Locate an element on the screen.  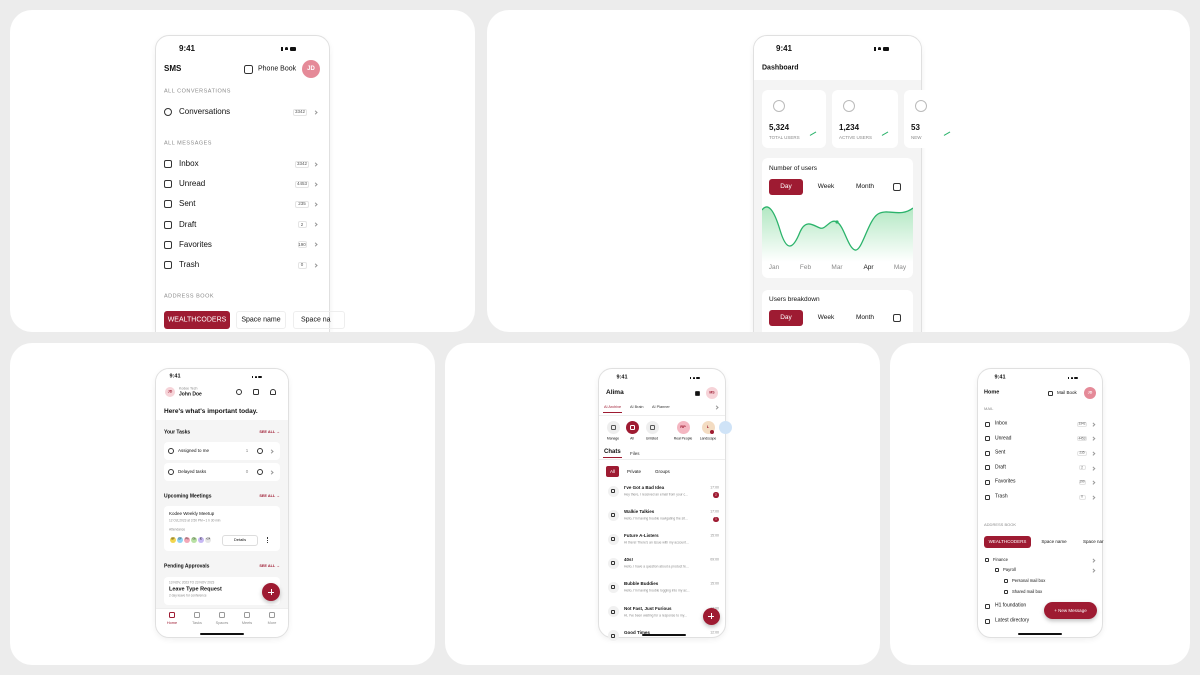
ai-tab: AI Archive is located at coordinates (613, 407).